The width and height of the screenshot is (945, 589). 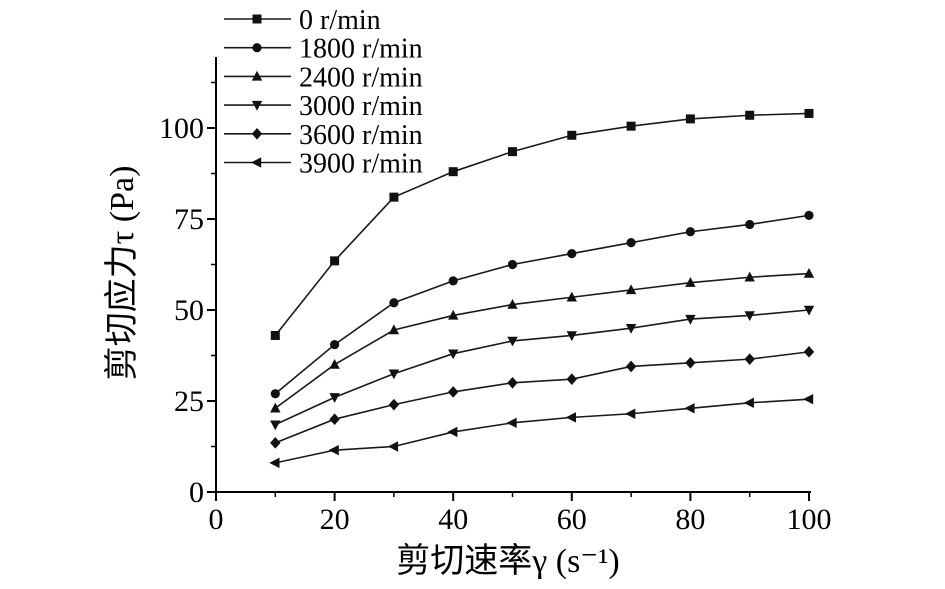 I want to click on x-tick-label: 80, so click(x=690, y=519).